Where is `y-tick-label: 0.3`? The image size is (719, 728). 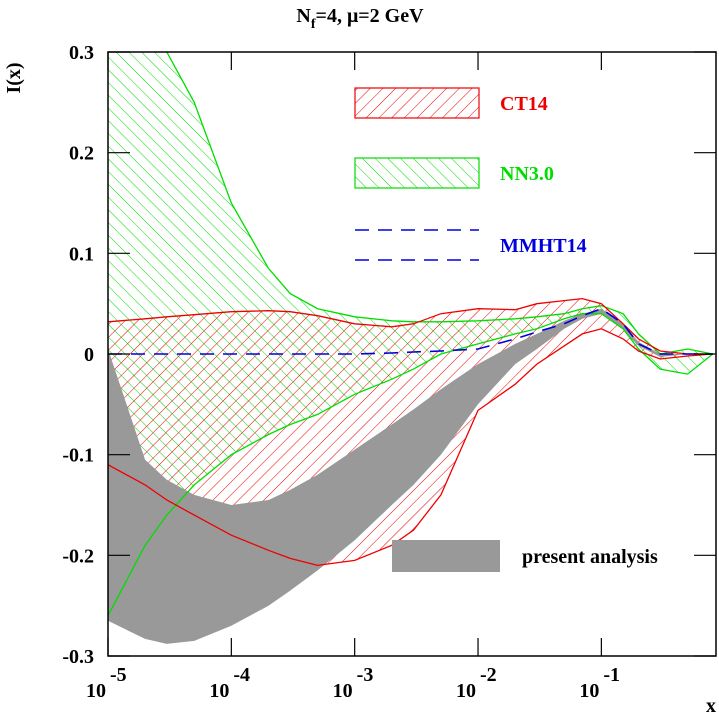 y-tick-label: 0.3 is located at coordinates (81, 53).